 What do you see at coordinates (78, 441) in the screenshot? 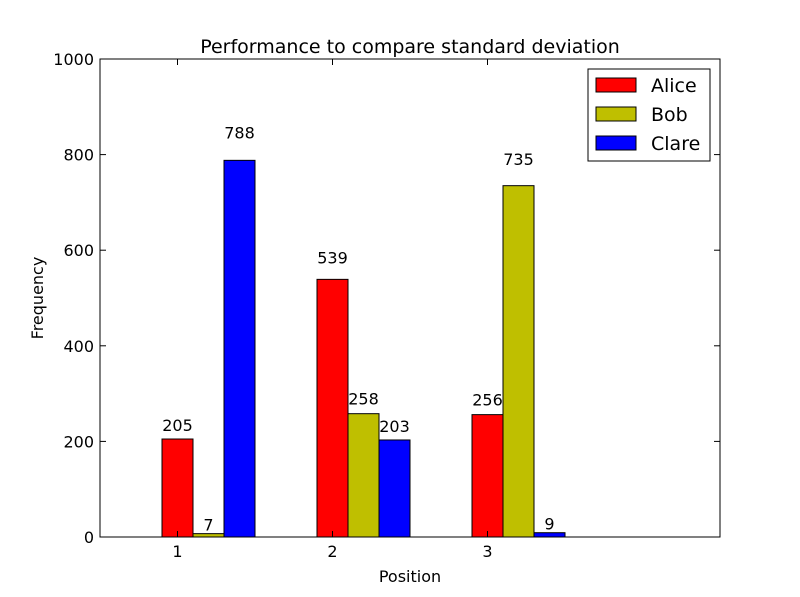
I see `y-tick-label: 200` at bounding box center [78, 441].